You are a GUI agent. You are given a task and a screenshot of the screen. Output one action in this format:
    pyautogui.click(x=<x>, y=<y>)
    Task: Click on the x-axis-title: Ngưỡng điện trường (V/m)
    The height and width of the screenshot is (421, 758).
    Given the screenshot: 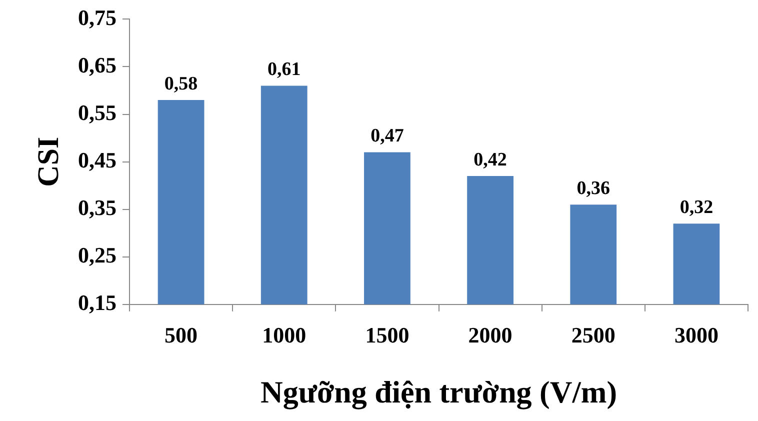 What is the action you would take?
    pyautogui.click(x=439, y=392)
    